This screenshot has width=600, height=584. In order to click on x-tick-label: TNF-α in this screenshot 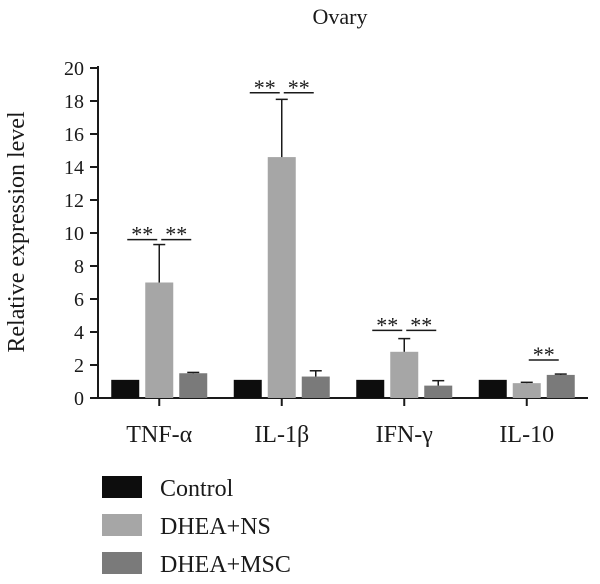, I will do `click(159, 435)`.